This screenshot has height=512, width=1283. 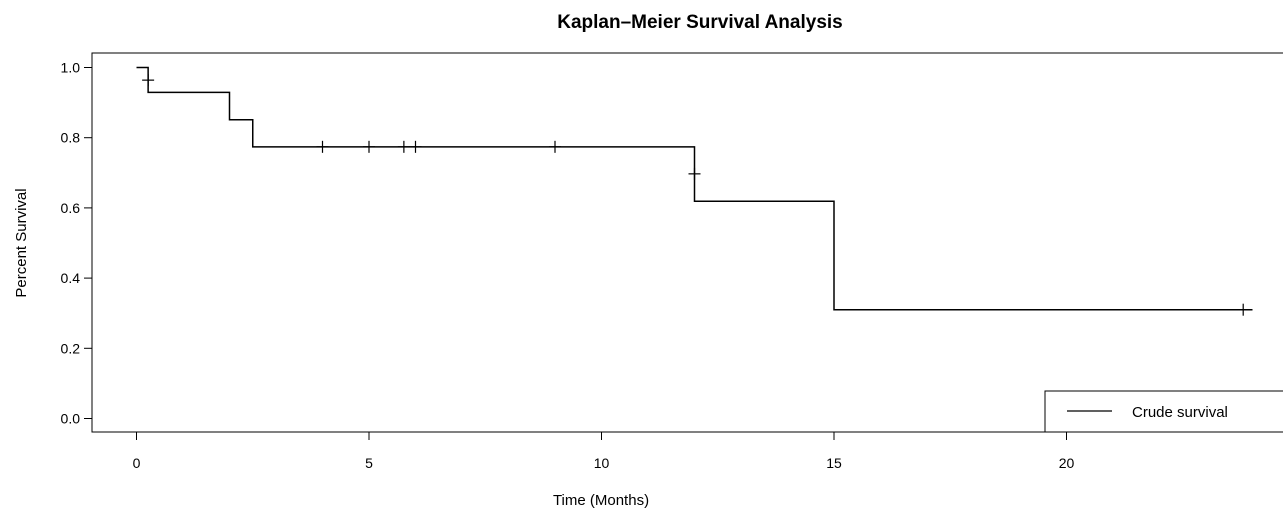 I want to click on x-tick-label: 0, so click(x=137, y=463).